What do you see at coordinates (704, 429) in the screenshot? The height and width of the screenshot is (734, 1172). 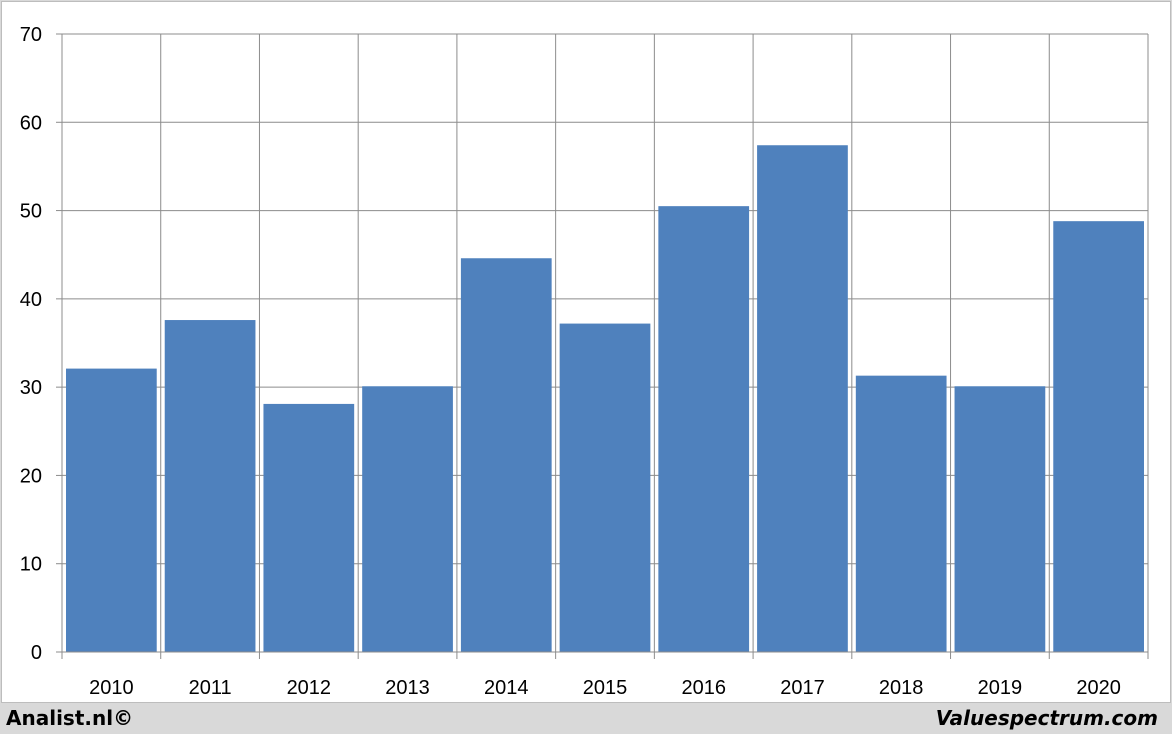 I see `bar-2016` at bounding box center [704, 429].